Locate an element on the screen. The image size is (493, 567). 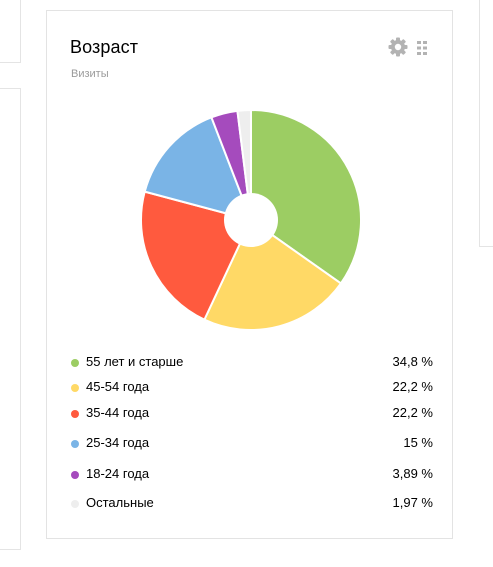
legend-label: 35-44 года is located at coordinates (118, 412).